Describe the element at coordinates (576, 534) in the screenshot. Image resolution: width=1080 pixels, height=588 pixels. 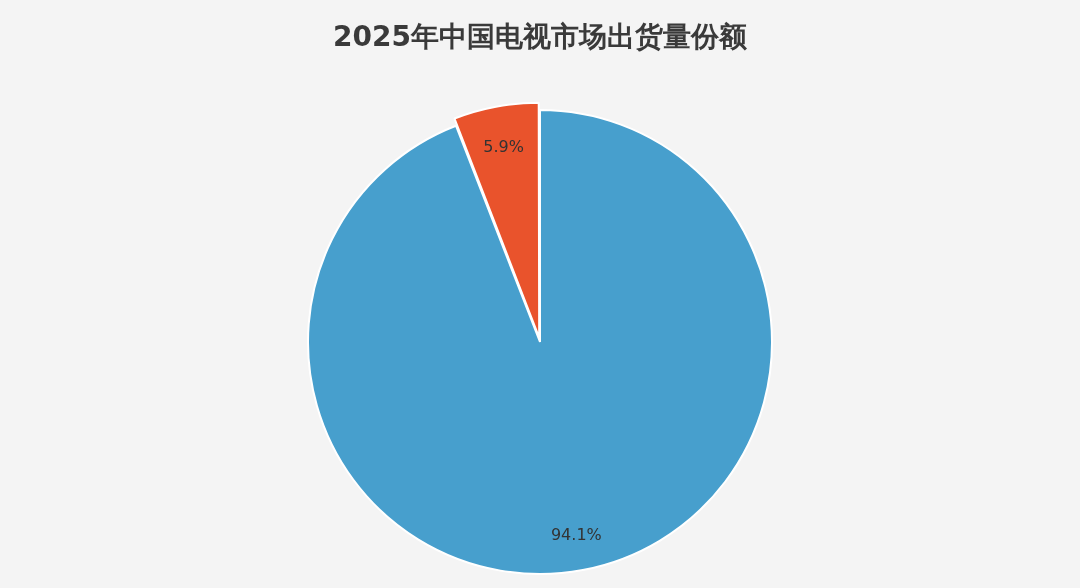
I see `data-label: 94.1%` at that location.